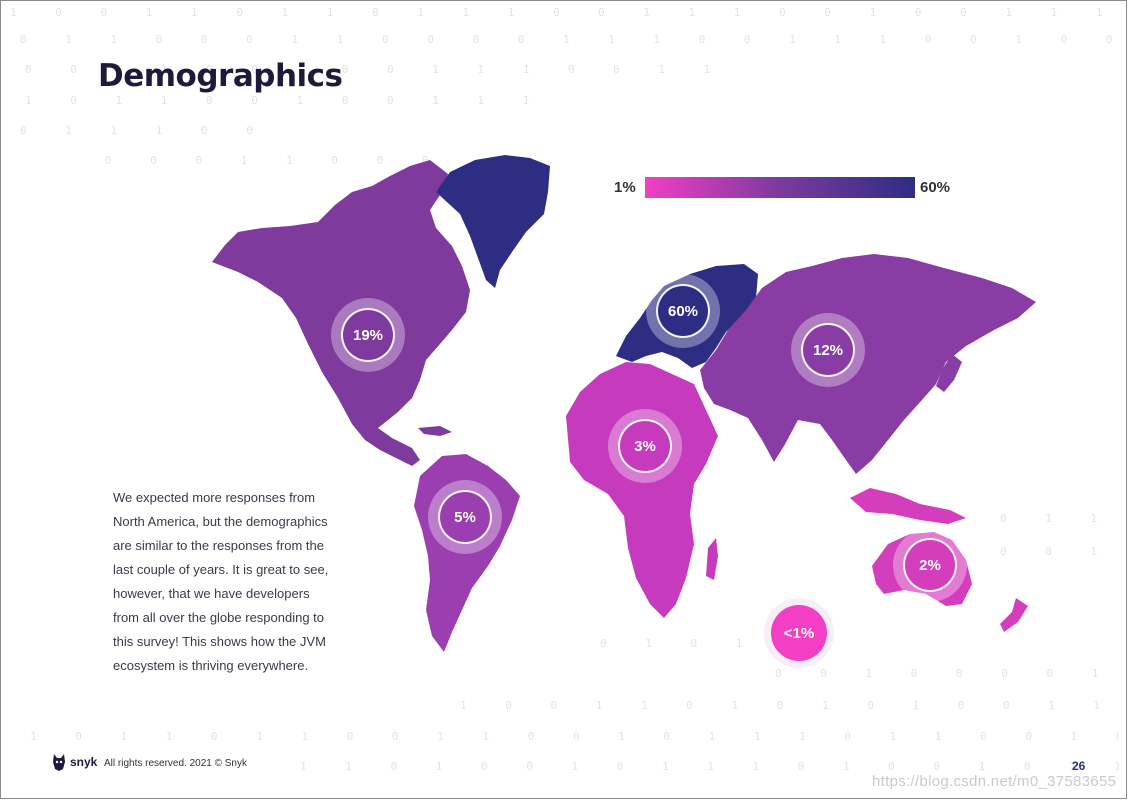  Describe the element at coordinates (935, 187) in the screenshot. I see `legend-max-label: 60%` at that location.